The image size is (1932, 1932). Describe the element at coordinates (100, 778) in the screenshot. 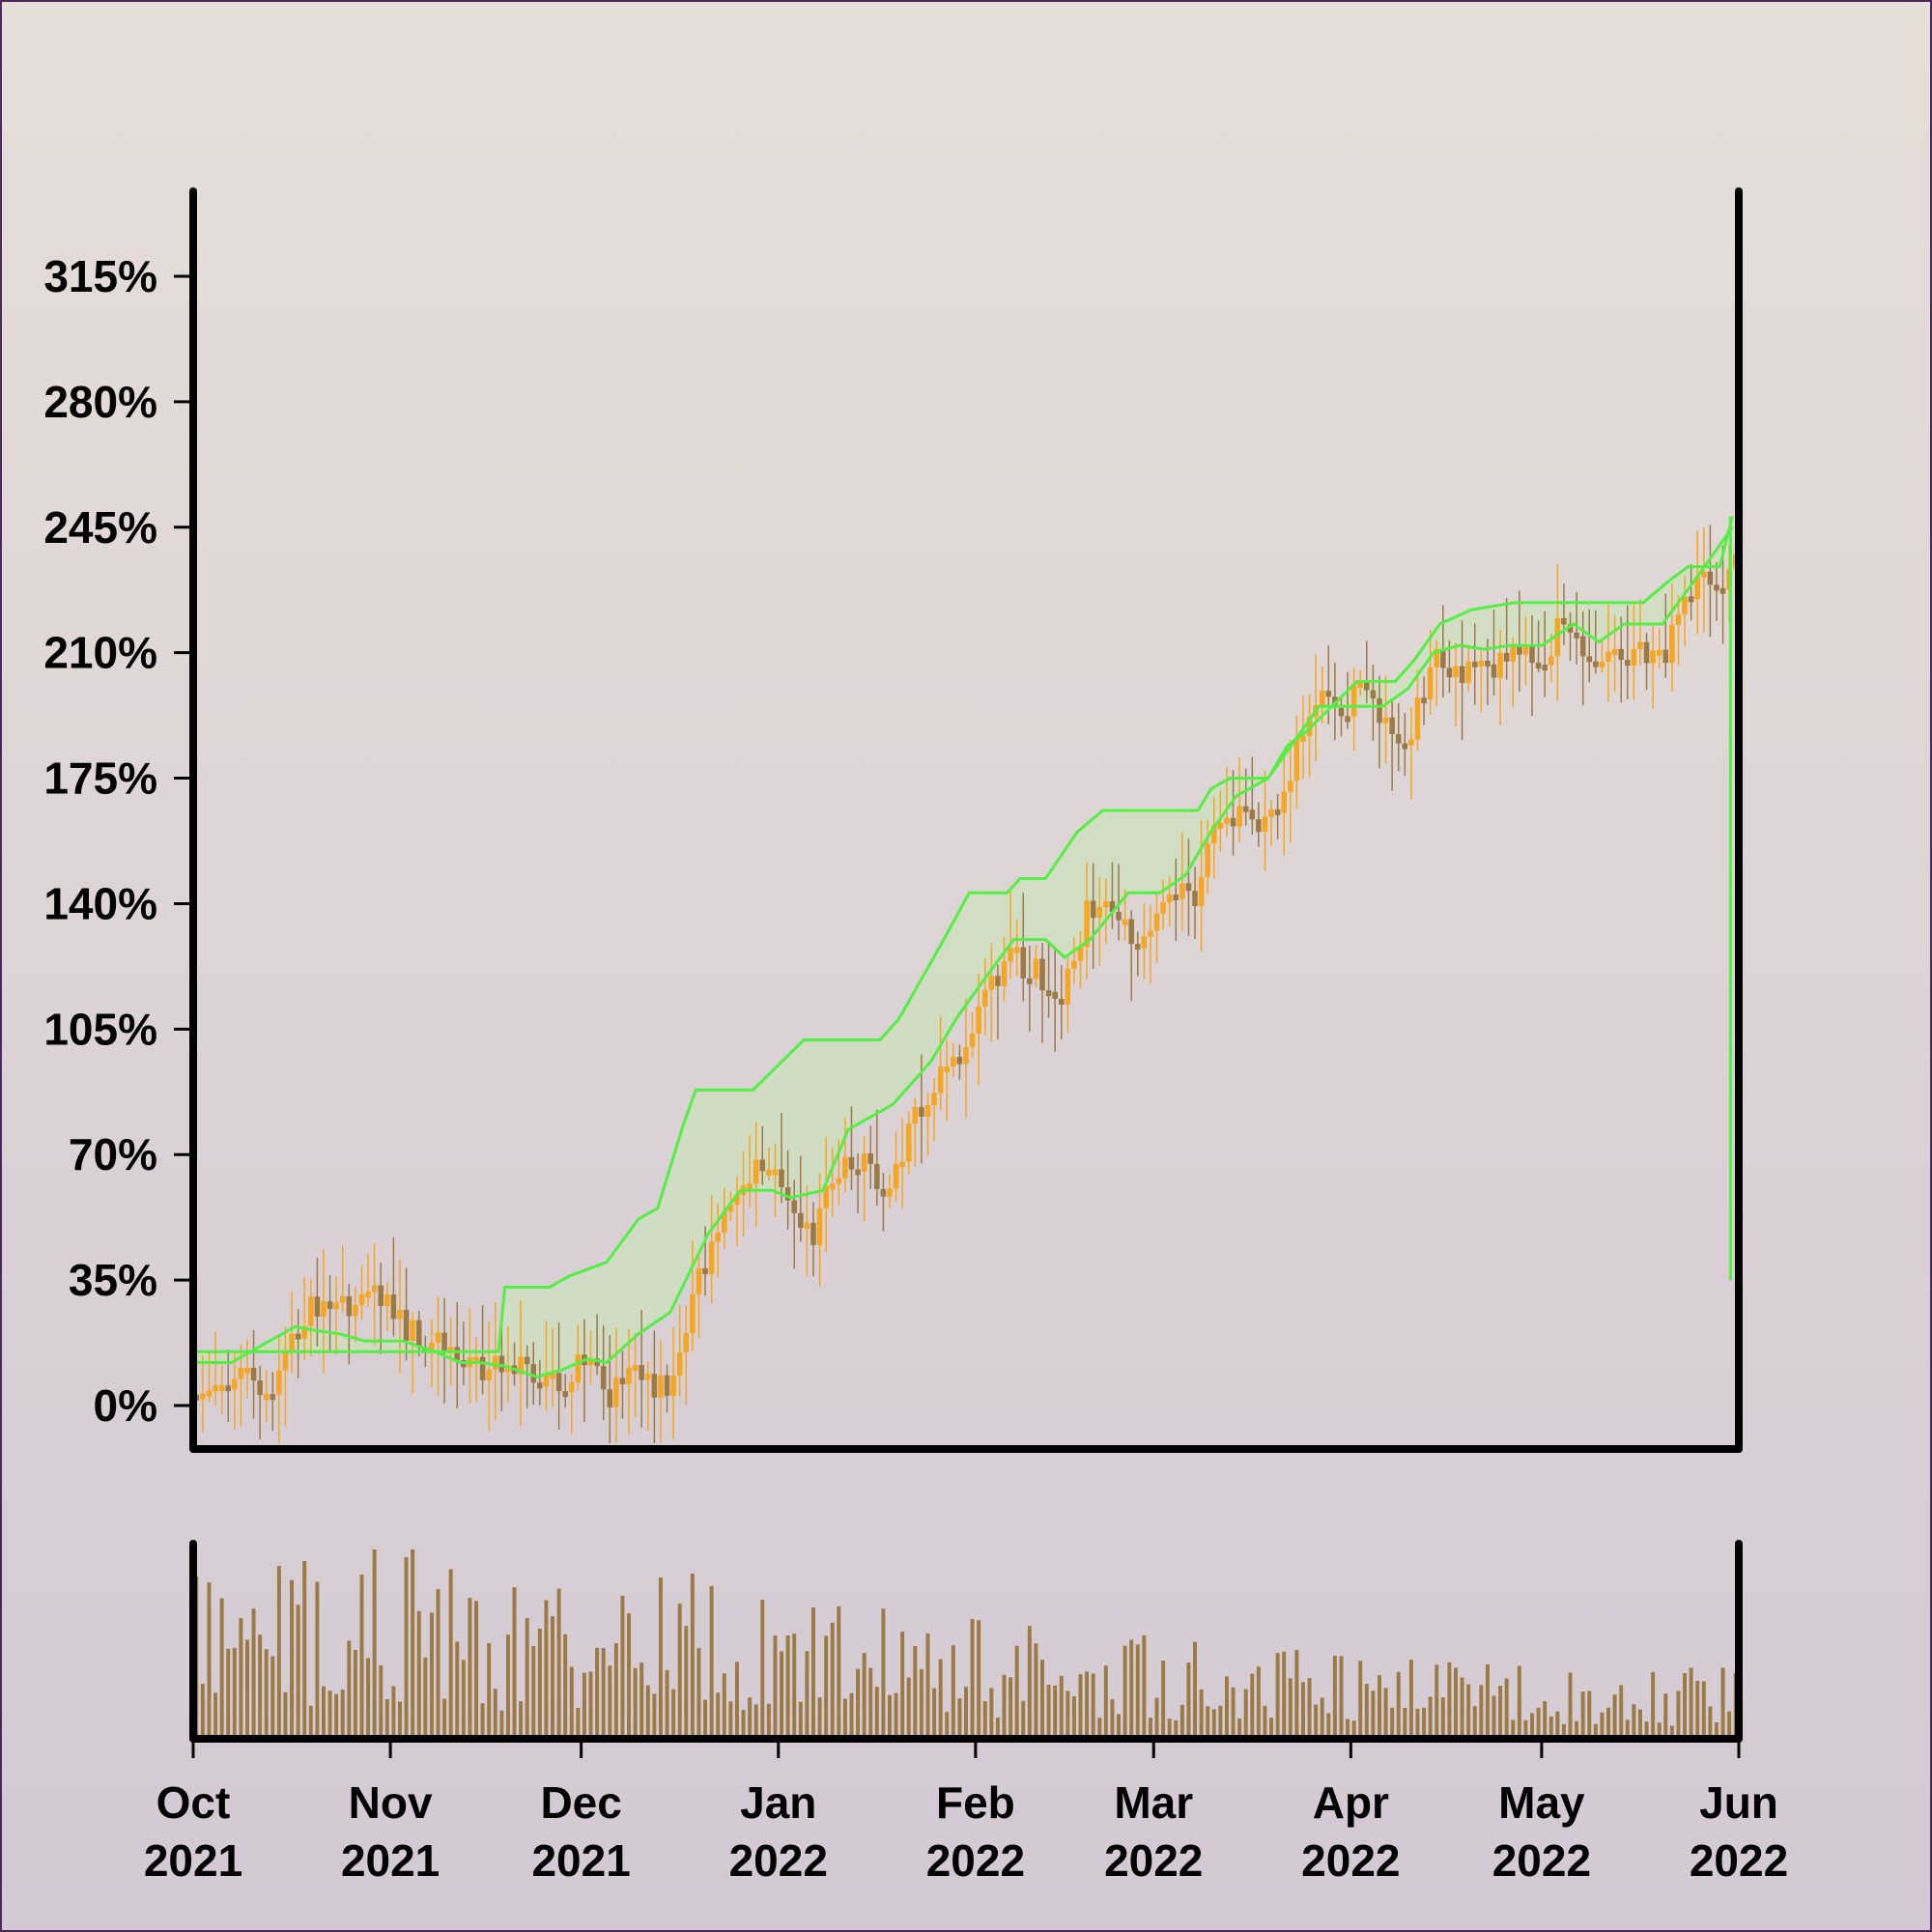

I see `y-tick-label: 175%` at that location.